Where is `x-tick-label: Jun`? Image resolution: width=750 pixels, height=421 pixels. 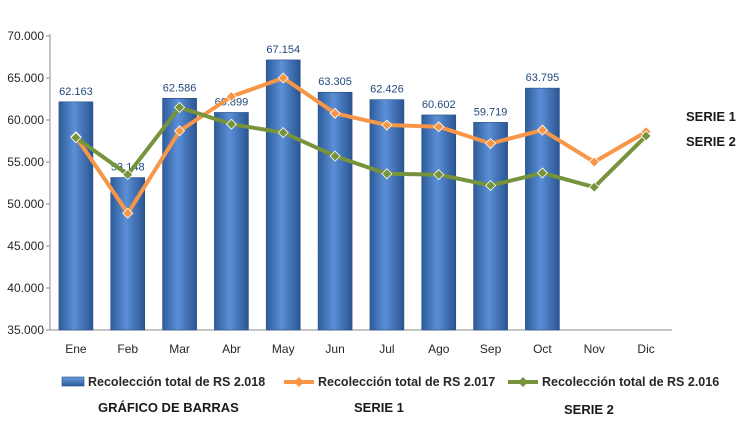
x-tick-label: Jun is located at coordinates (334, 349).